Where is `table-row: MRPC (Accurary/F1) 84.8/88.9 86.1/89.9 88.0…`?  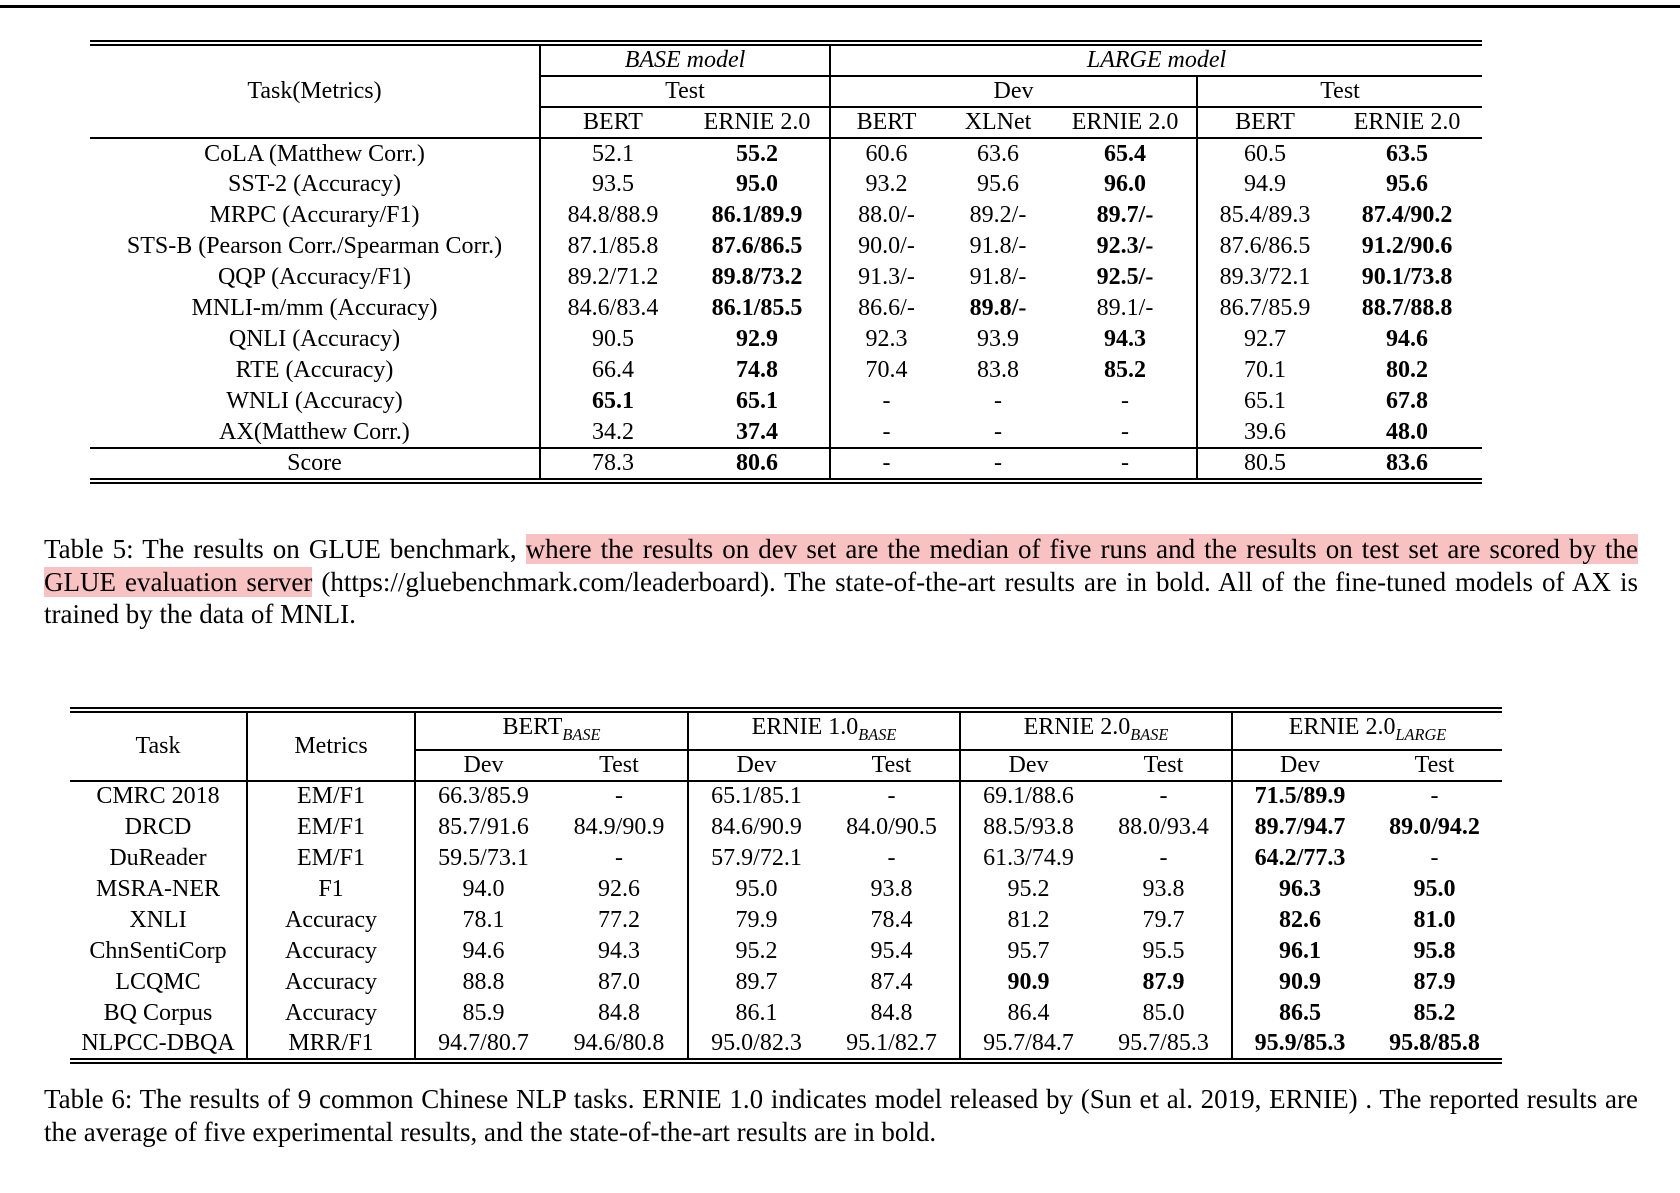
table-row: MRPC (Accurary/F1) 84.8/88.9 86.1/89.9 88.0… is located at coordinates (786, 215).